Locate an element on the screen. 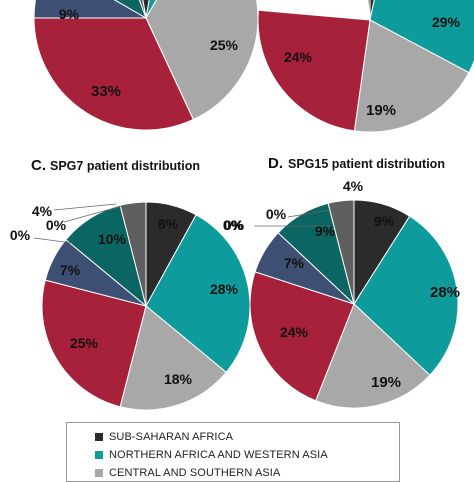 This screenshot has height=482, width=474. label-d-latin: 7% is located at coordinates (294, 263).